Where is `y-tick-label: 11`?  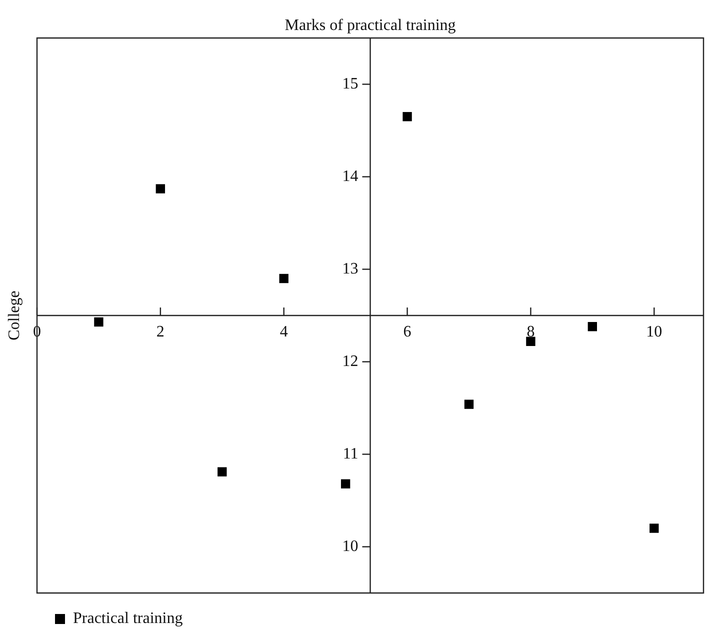
y-tick-label: 11 is located at coordinates (350, 453).